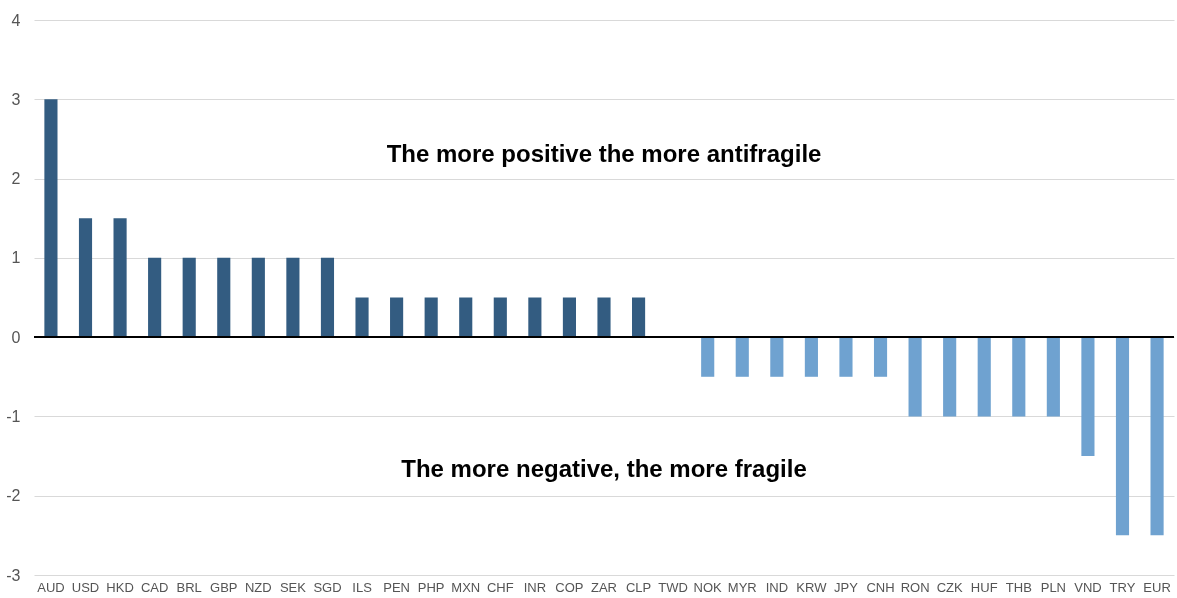 This screenshot has height=598, width=1177. What do you see at coordinates (13, 575) in the screenshot?
I see `y-tick-label: -3` at bounding box center [13, 575].